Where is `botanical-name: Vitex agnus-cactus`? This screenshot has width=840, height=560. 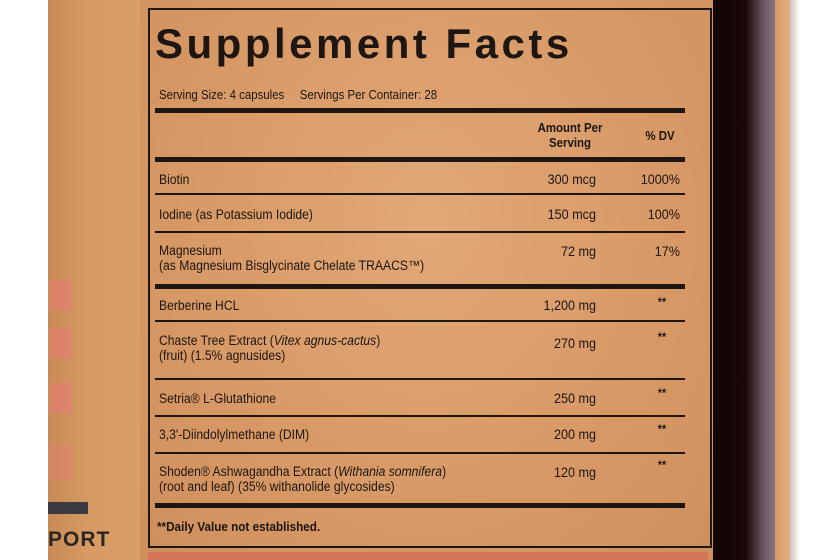
botanical-name: Vitex agnus-cactus is located at coordinates (325, 340).